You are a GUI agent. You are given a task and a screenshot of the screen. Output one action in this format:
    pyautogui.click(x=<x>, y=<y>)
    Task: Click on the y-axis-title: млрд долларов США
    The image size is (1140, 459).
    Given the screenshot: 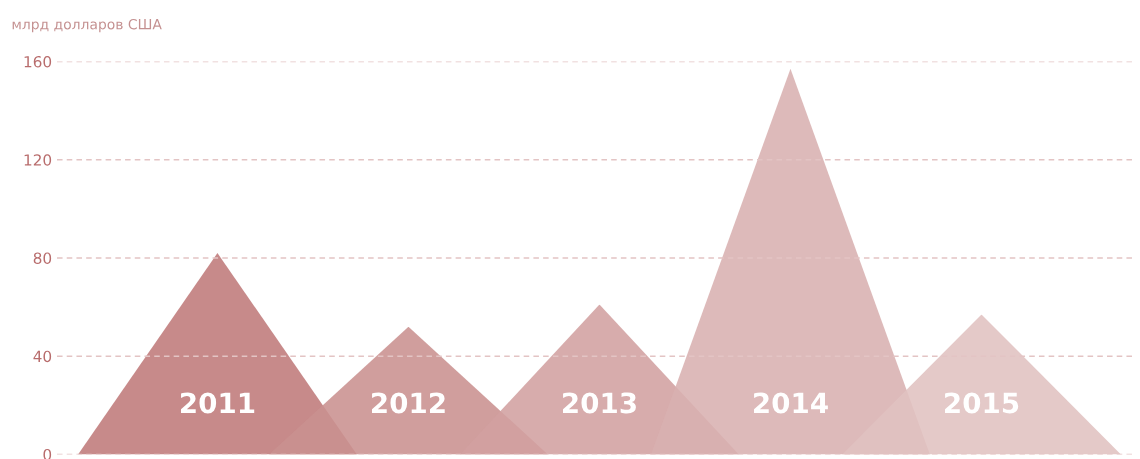 What is the action you would take?
    pyautogui.click(x=87, y=25)
    